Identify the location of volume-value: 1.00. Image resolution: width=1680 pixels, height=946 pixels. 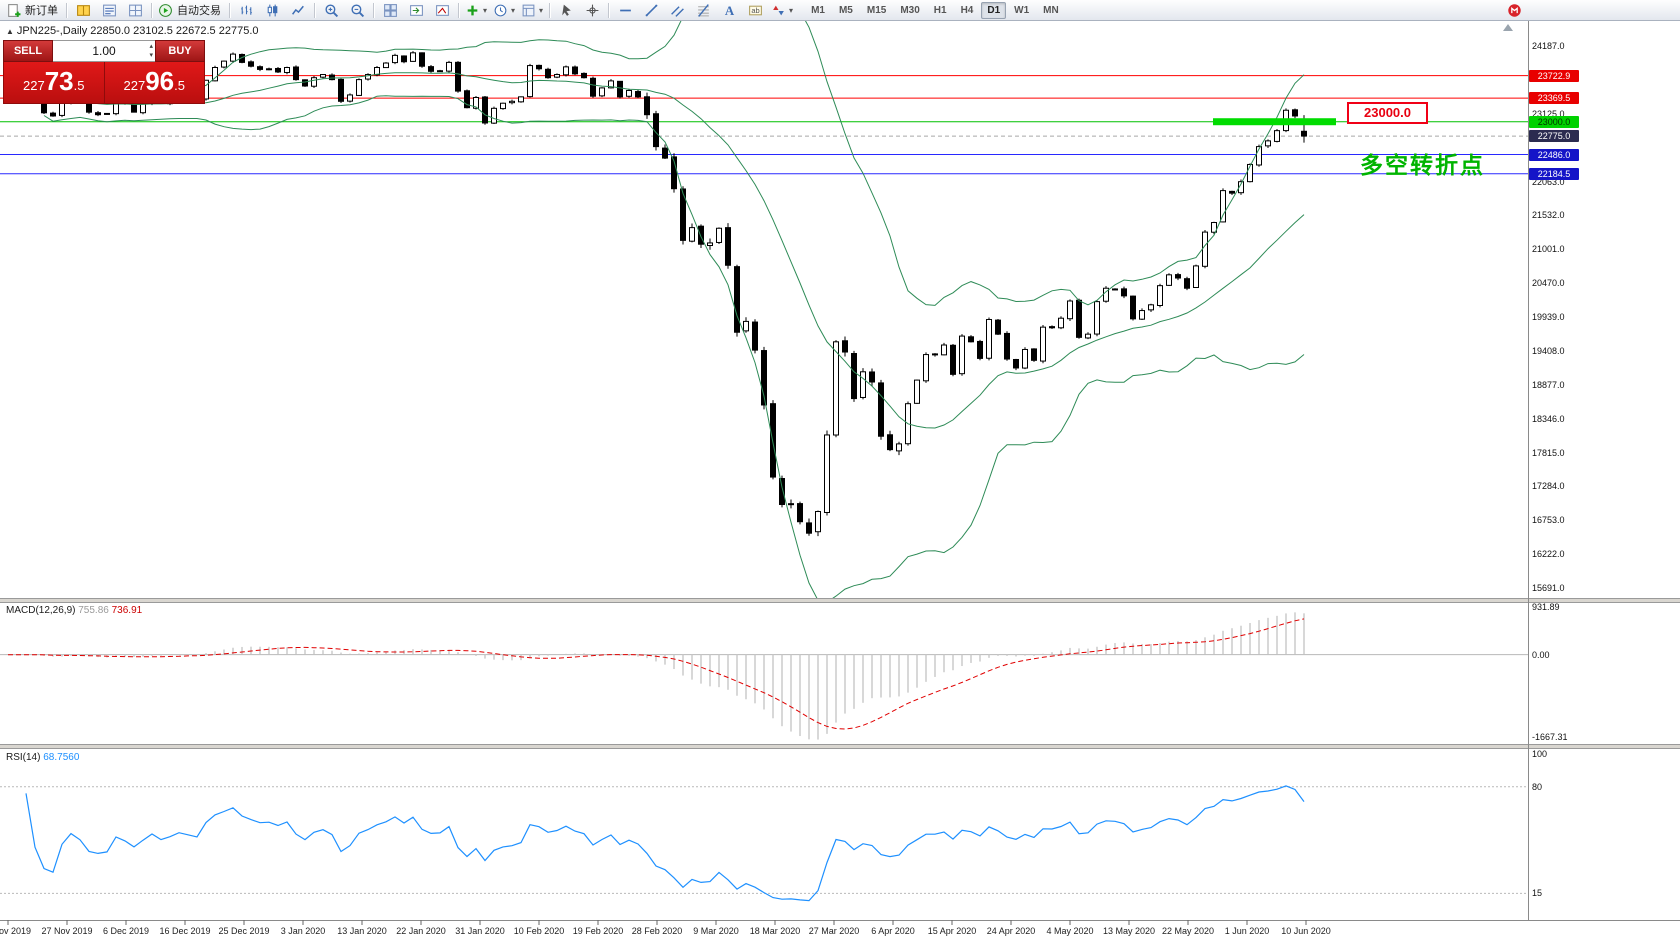
(104, 51).